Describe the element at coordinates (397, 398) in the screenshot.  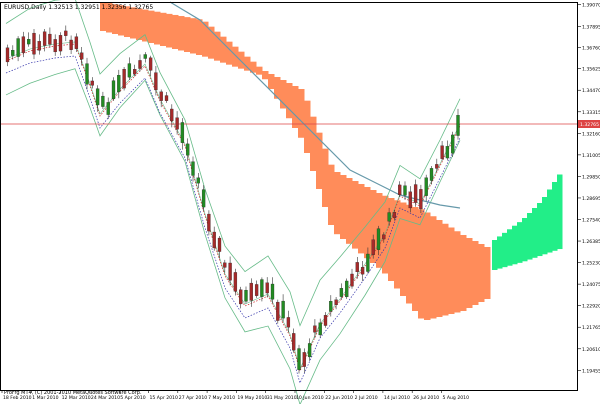
I see `x-tick-label: 14 Jul 2010` at that location.